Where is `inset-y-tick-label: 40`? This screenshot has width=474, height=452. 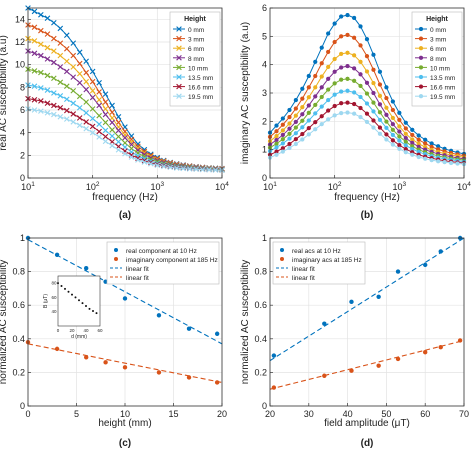
inset-y-tick-label: 40 is located at coordinates (54, 311).